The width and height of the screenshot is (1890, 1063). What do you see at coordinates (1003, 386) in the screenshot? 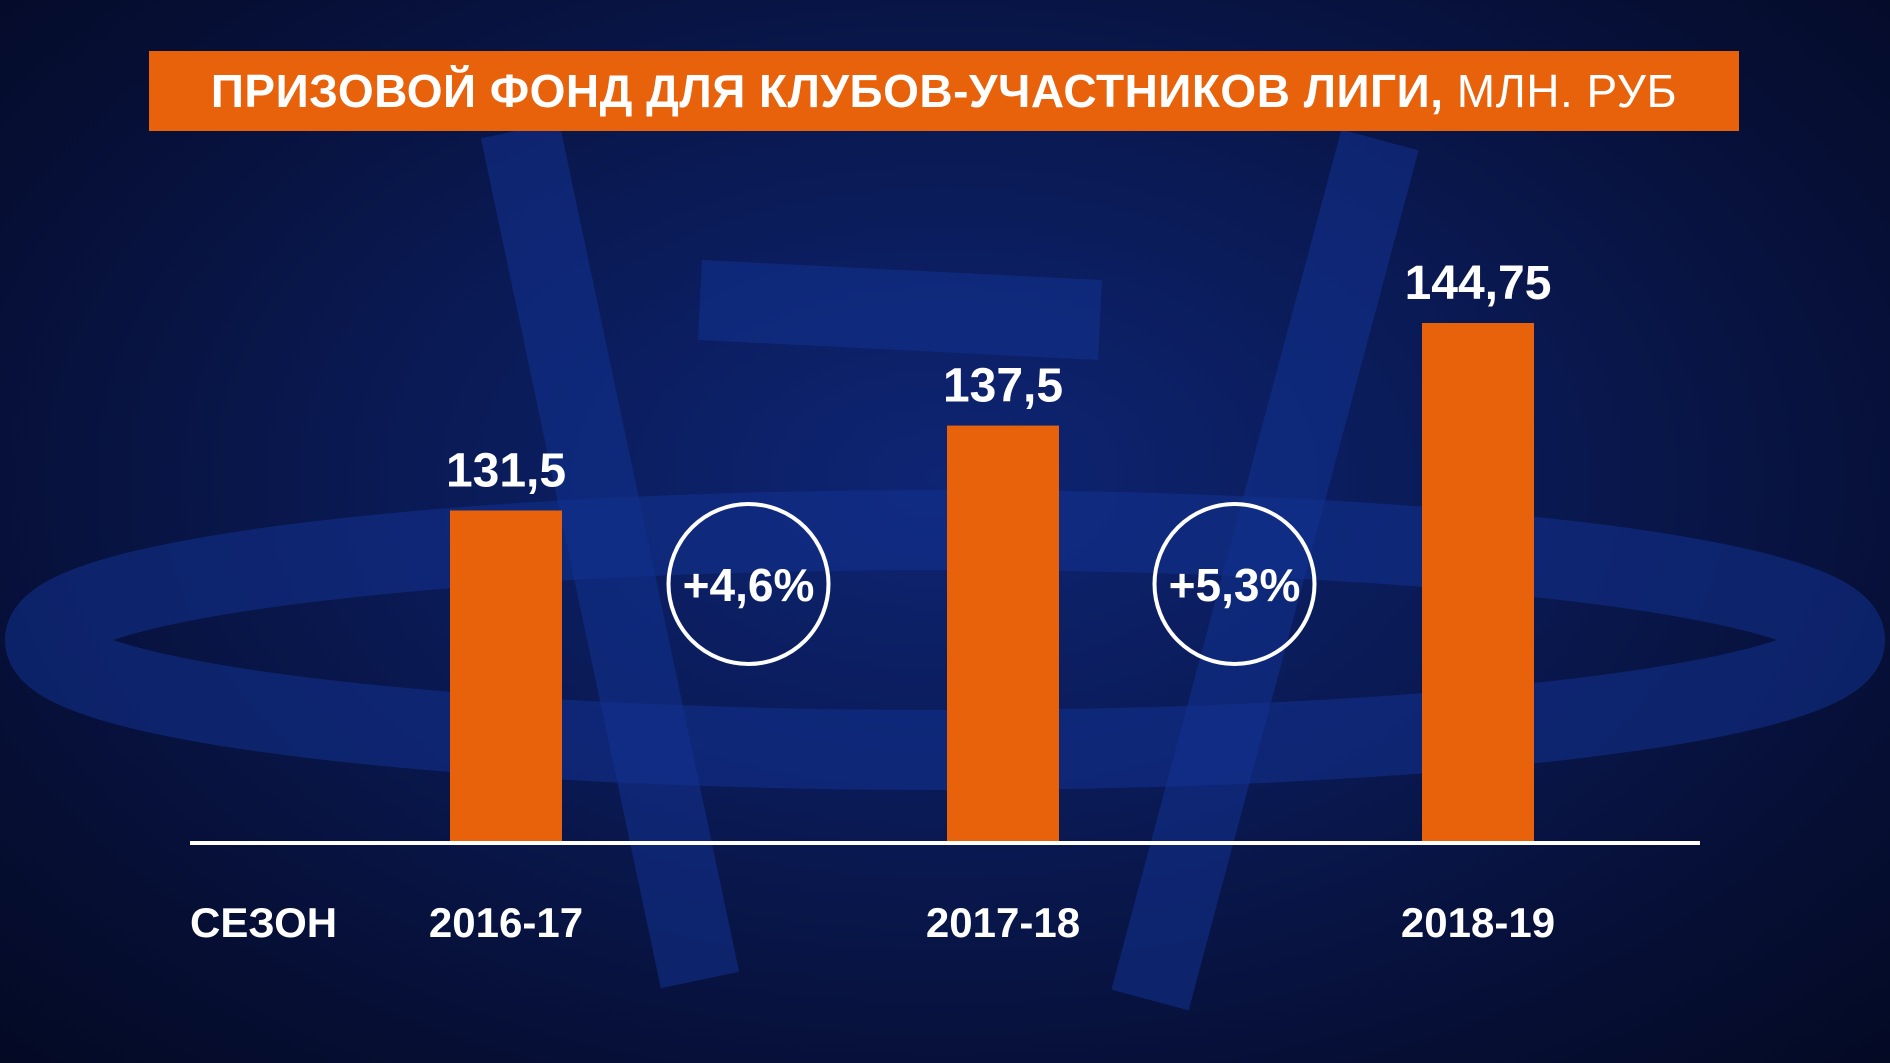
I see `data-label: 137,5` at bounding box center [1003, 386].